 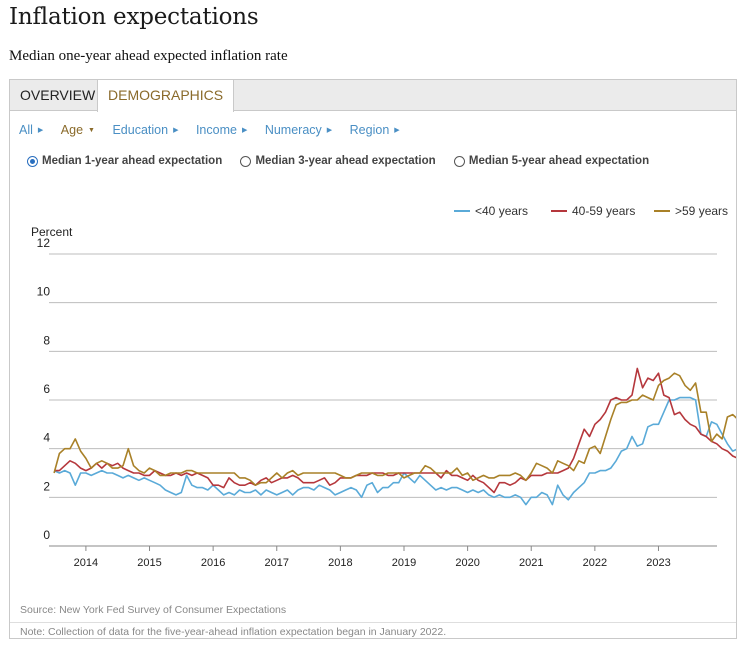 I want to click on x-tick-label: 2015, so click(x=149, y=563).